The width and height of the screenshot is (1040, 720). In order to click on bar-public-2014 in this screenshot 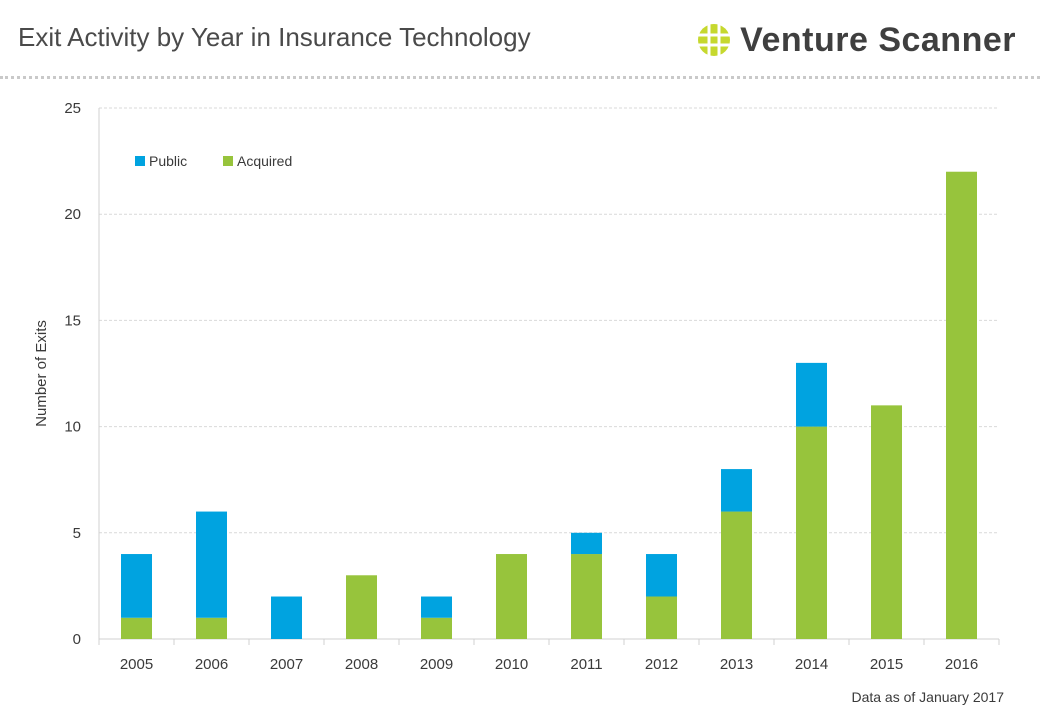, I will do `click(811, 394)`.